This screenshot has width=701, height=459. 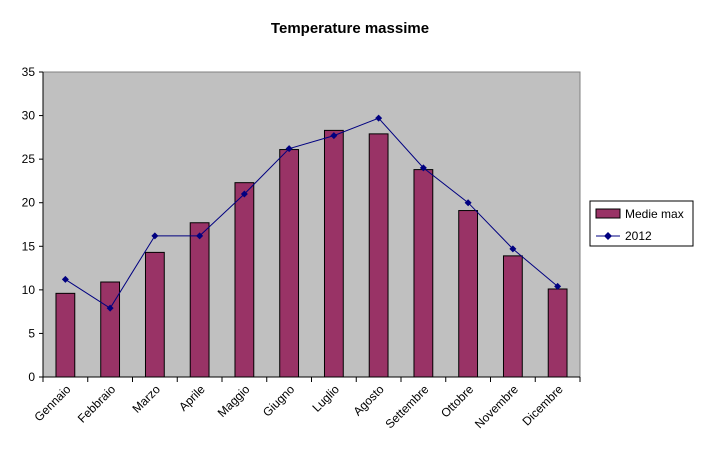 I want to click on y-tick-label: 5, so click(x=31, y=333).